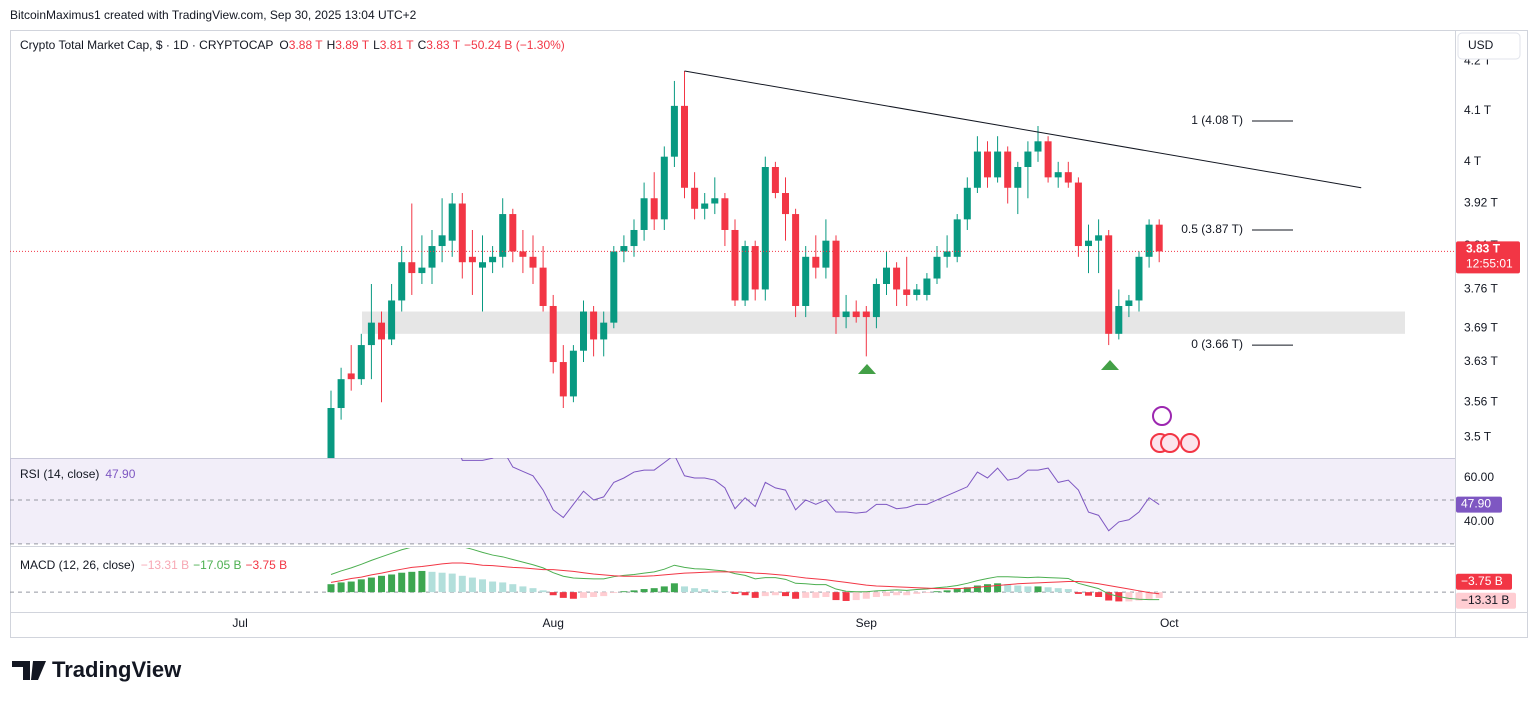  What do you see at coordinates (306, 45) in the screenshot?
I see `legend-value: 3.88 T` at bounding box center [306, 45].